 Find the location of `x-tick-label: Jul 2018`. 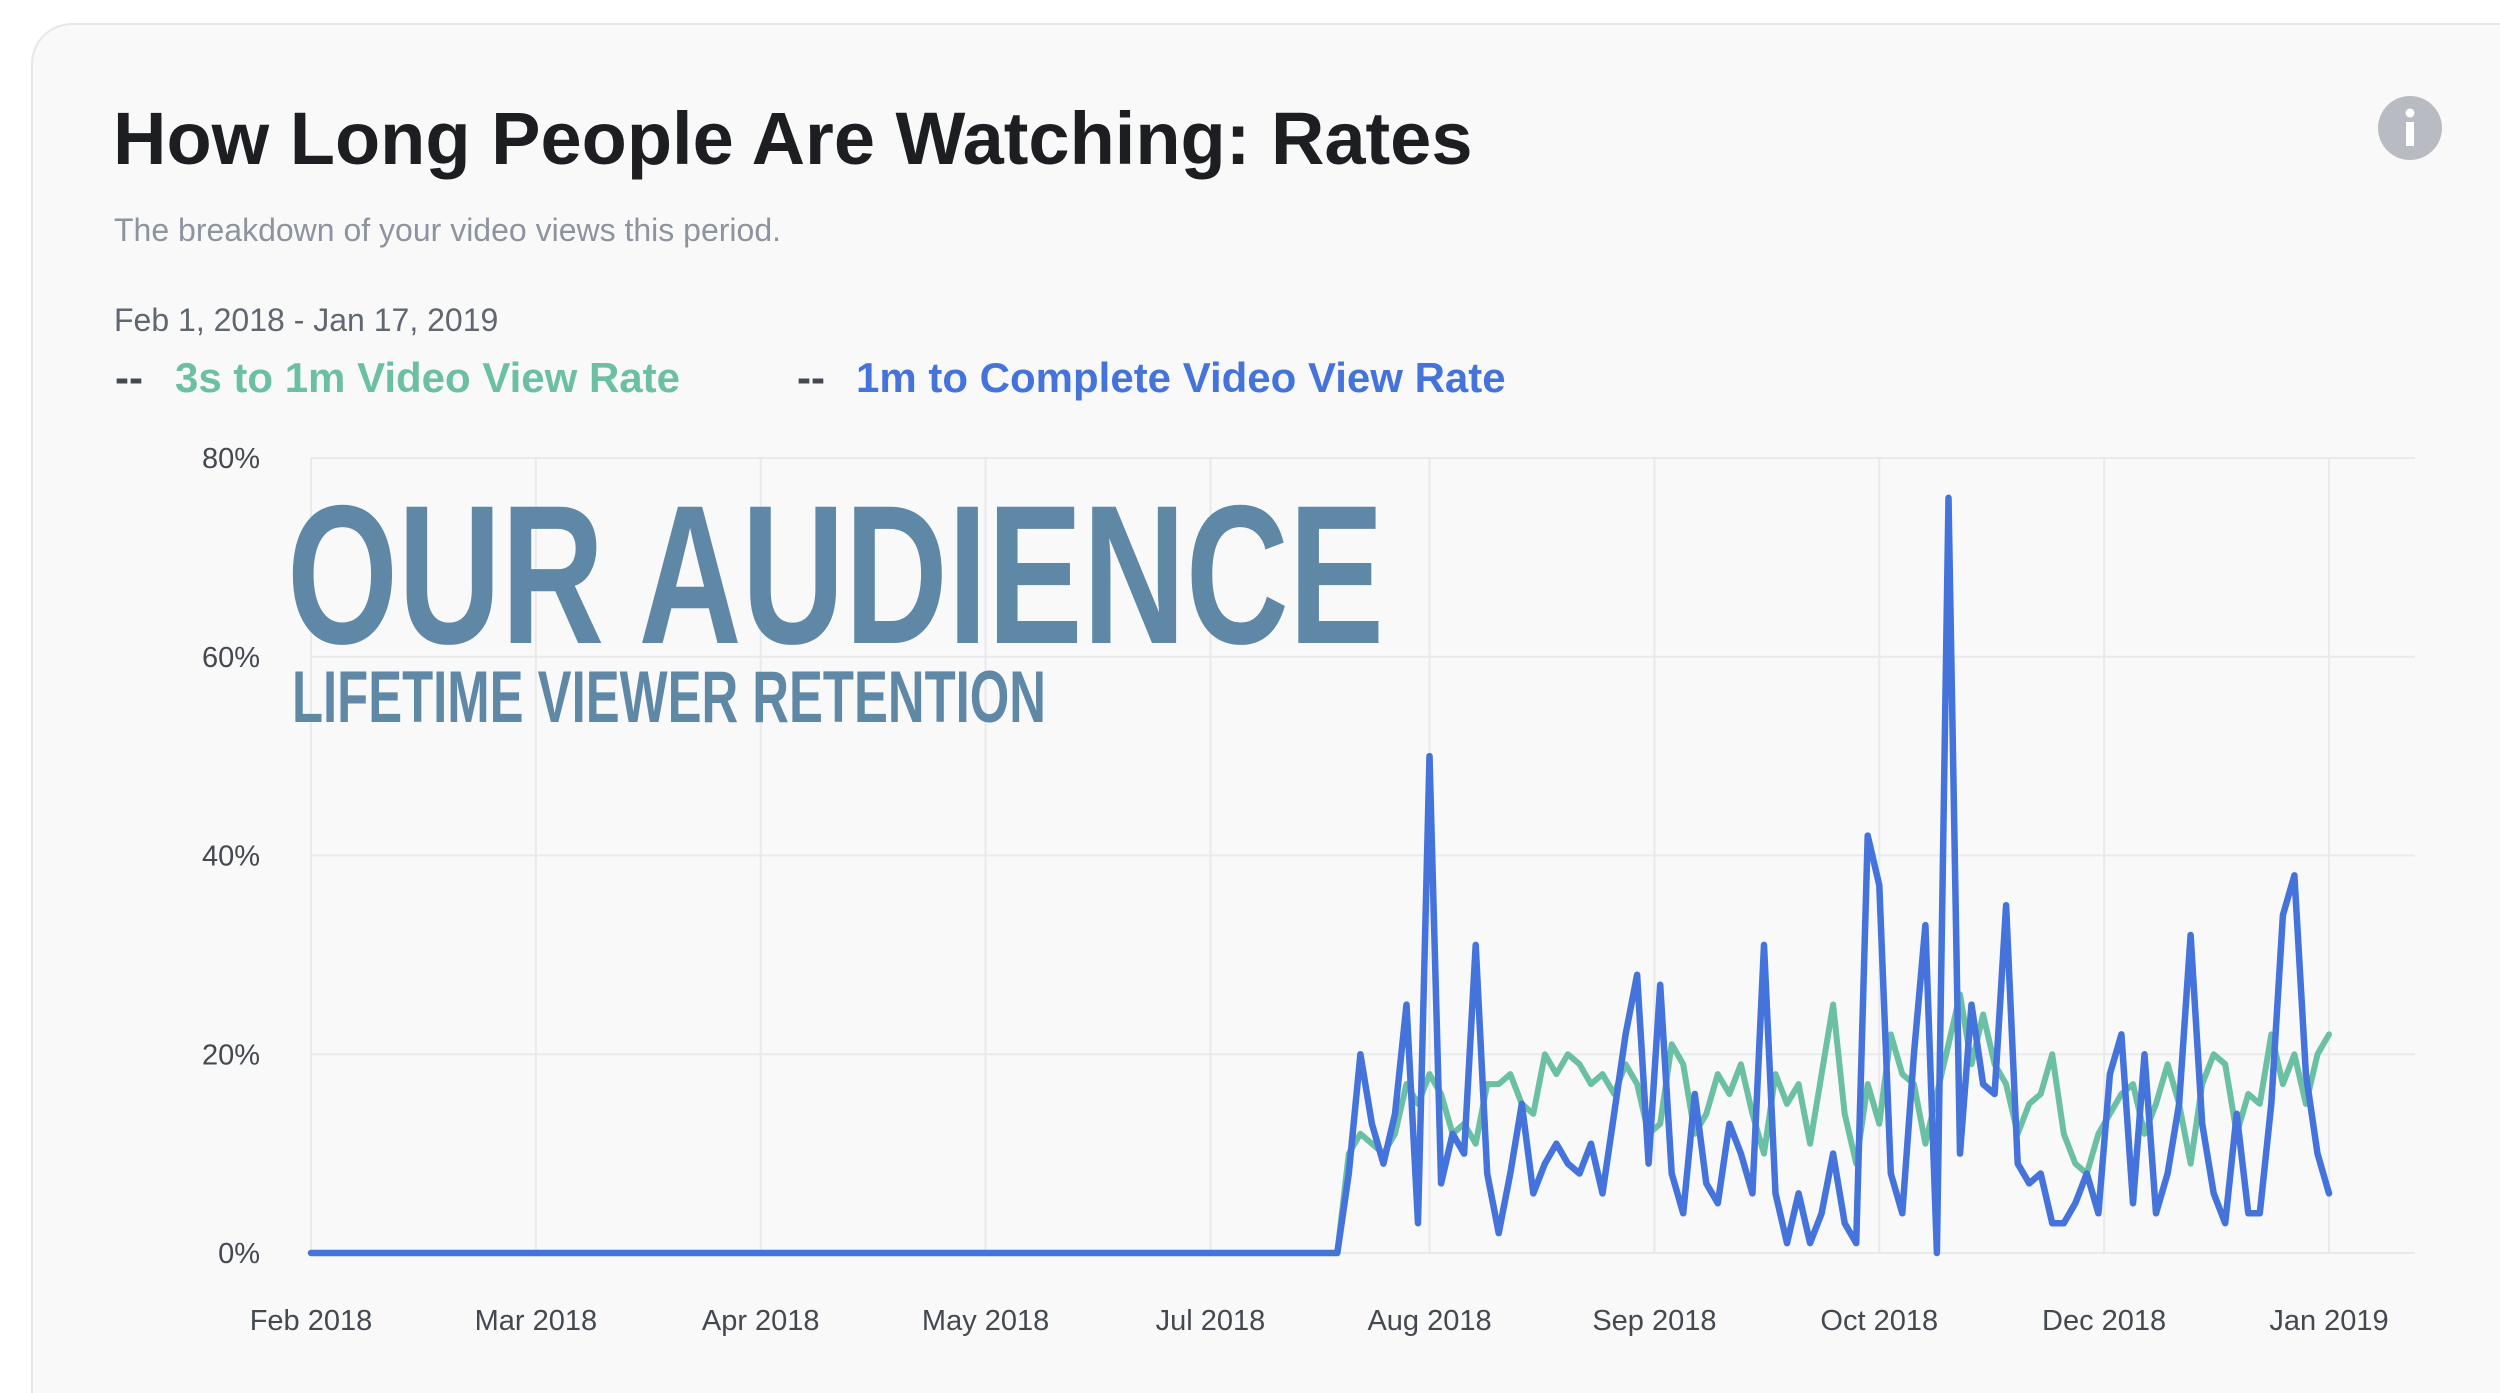

x-tick-label: Jul 2018 is located at coordinates (1211, 1321).